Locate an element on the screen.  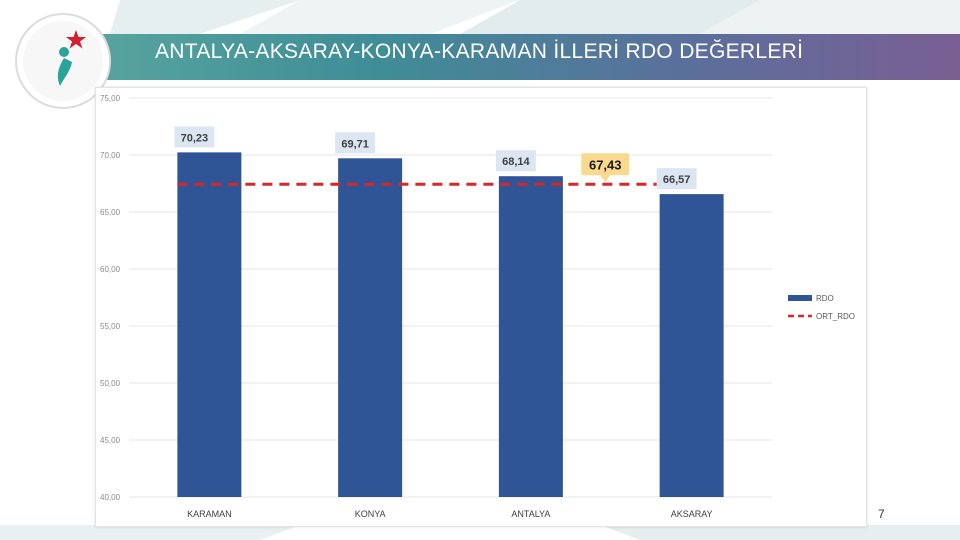
figure-body-icon is located at coordinates (64, 72).